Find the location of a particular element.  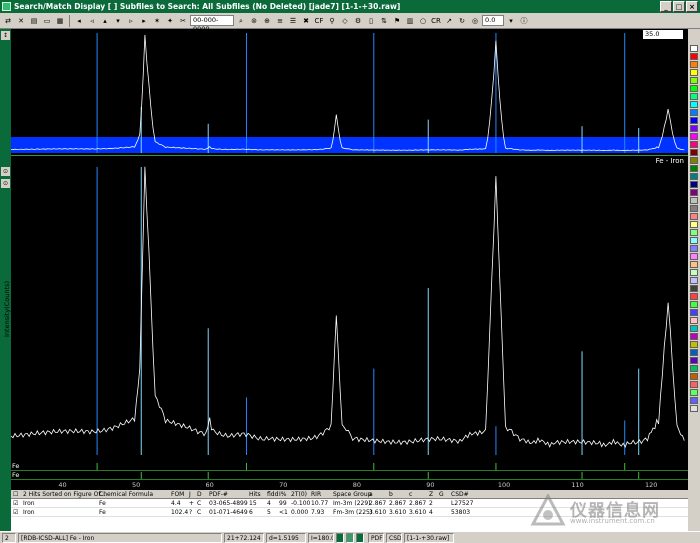

scissors-icon: ✂ is located at coordinates (183, 20).